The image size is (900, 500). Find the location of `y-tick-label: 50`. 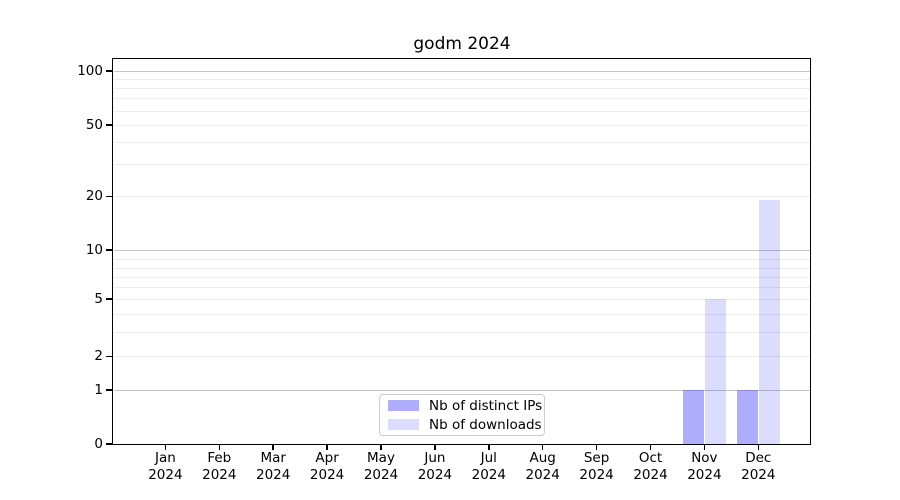

y-tick-label: 50 is located at coordinates (94, 124).